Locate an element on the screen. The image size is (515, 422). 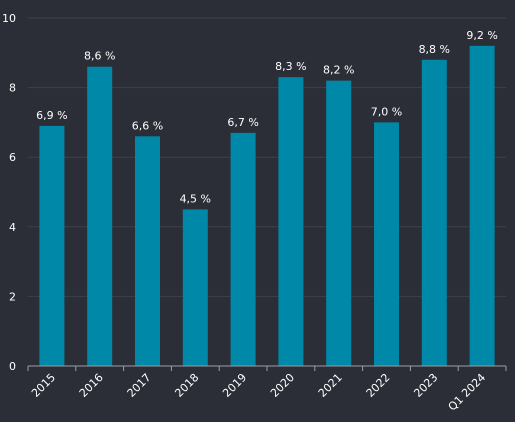
data-label: 4,5 % is located at coordinates (195, 198).